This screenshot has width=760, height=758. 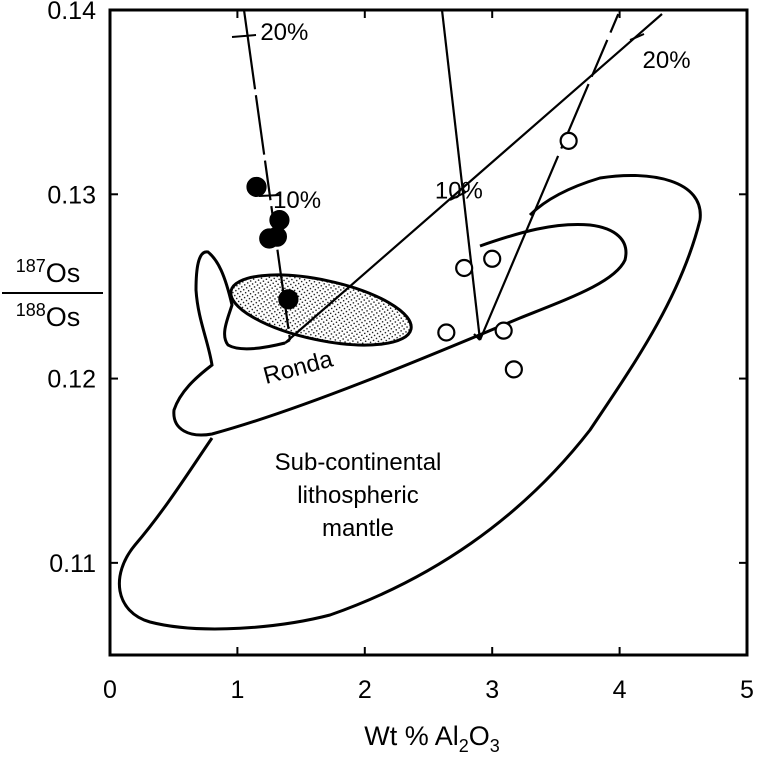 What do you see at coordinates (237, 690) in the screenshot?
I see `x-tick-label-1: 1` at bounding box center [237, 690].